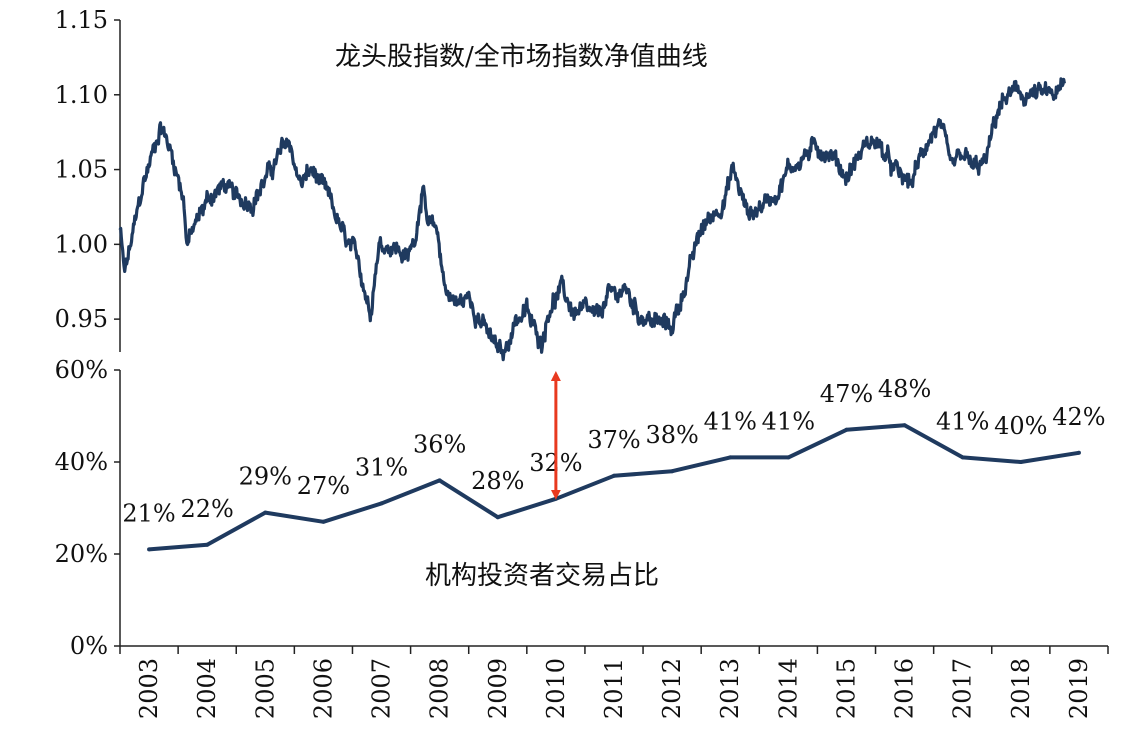 This screenshot has width=1128, height=742. I want to click on top-y-tick-label: 1.00, so click(81, 244).